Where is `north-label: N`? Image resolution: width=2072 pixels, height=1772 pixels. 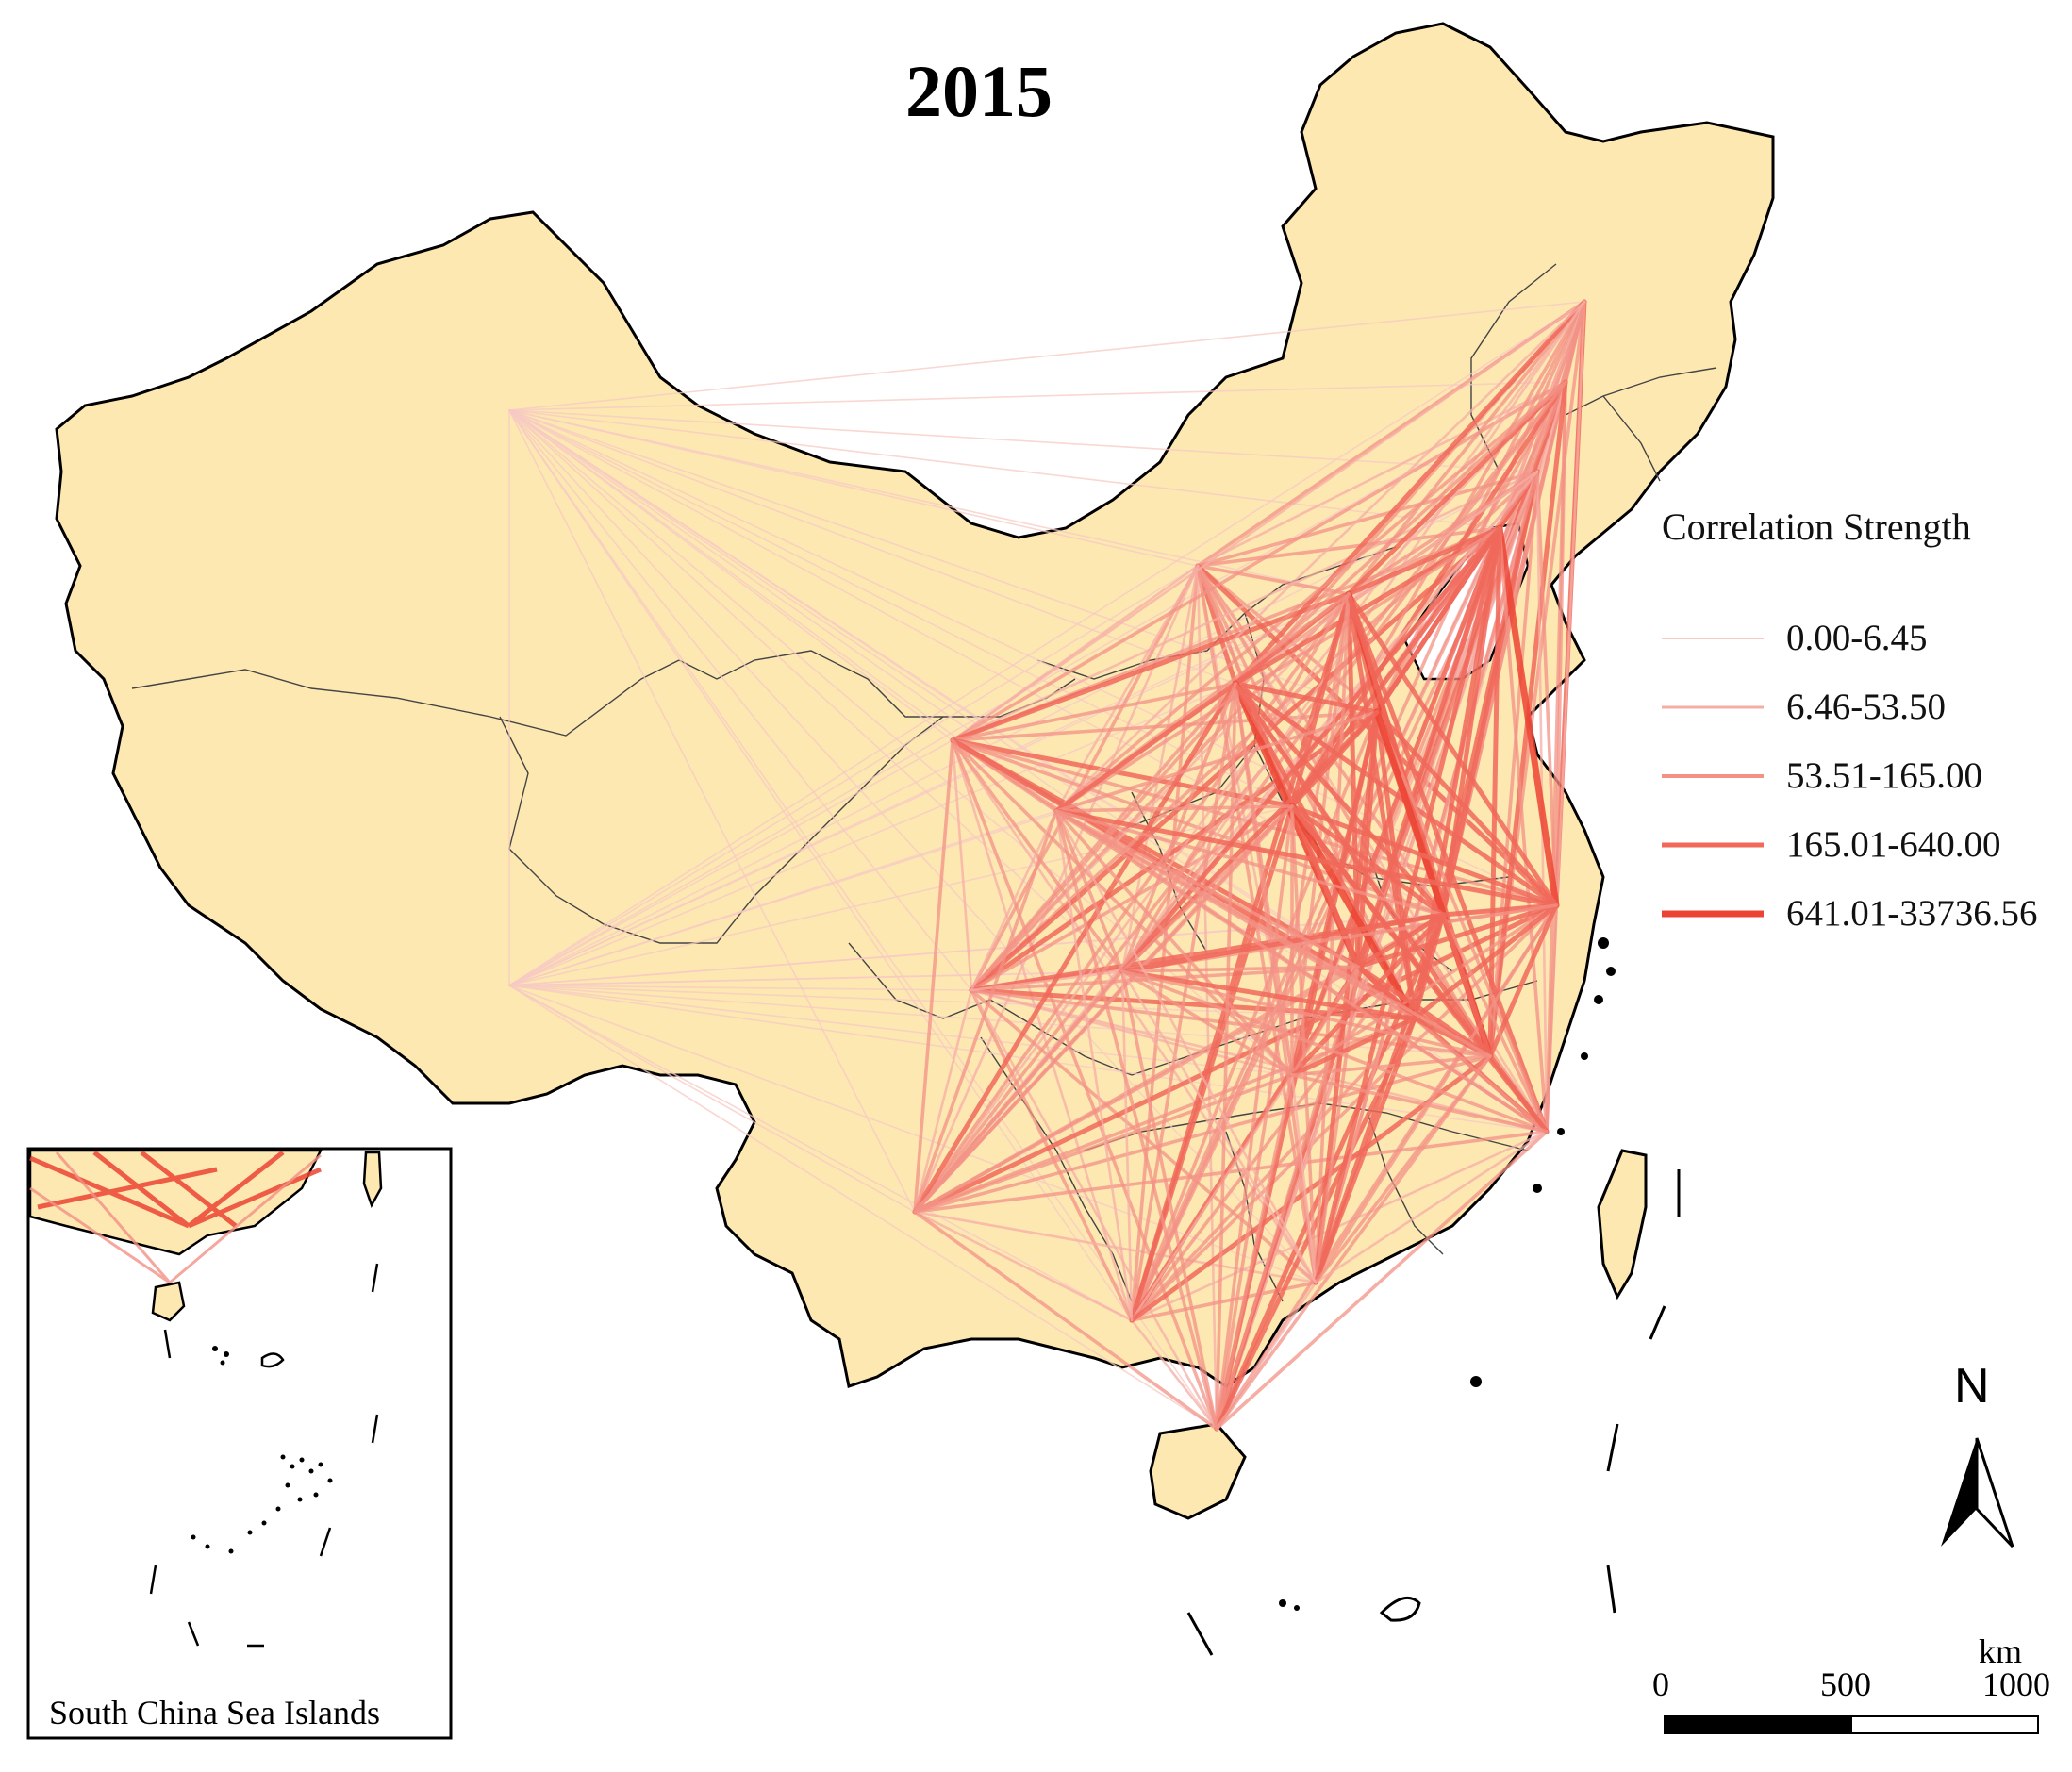
north-label: N is located at coordinates (1972, 1386).